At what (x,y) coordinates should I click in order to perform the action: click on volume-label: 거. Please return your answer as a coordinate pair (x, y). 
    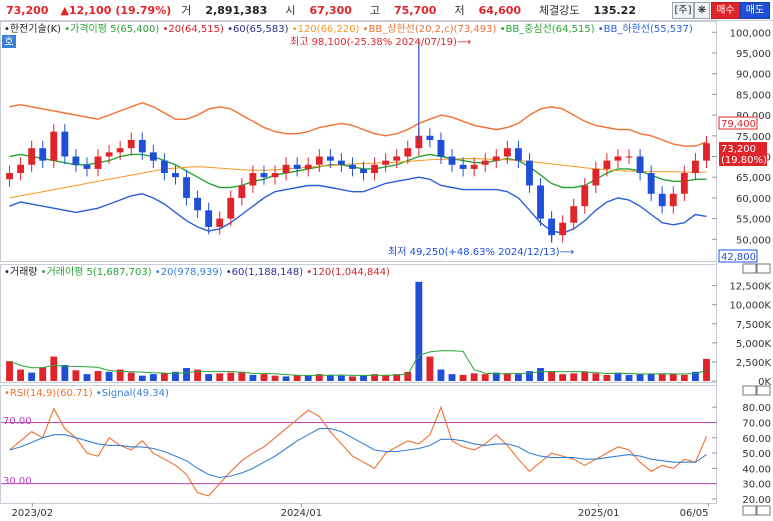
    Looking at the image, I should click on (186, 10).